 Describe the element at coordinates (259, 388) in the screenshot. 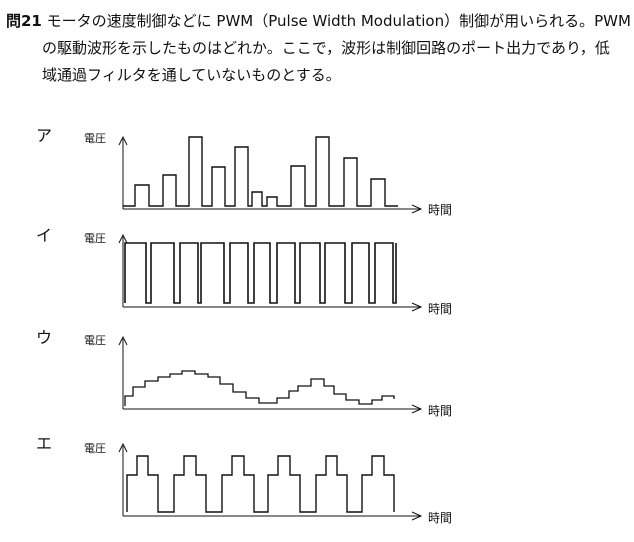

I see `wave-u-path` at that location.